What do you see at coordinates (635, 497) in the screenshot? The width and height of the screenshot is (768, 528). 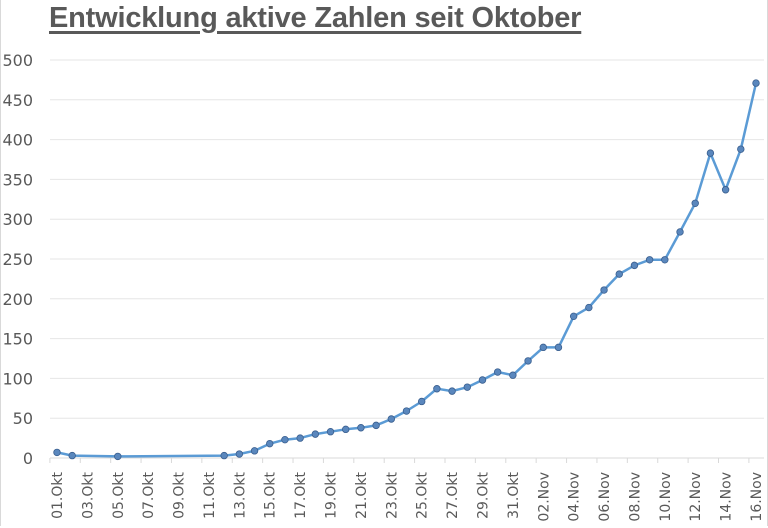 I see `x-tick-label: 08.Nov` at bounding box center [635, 497].